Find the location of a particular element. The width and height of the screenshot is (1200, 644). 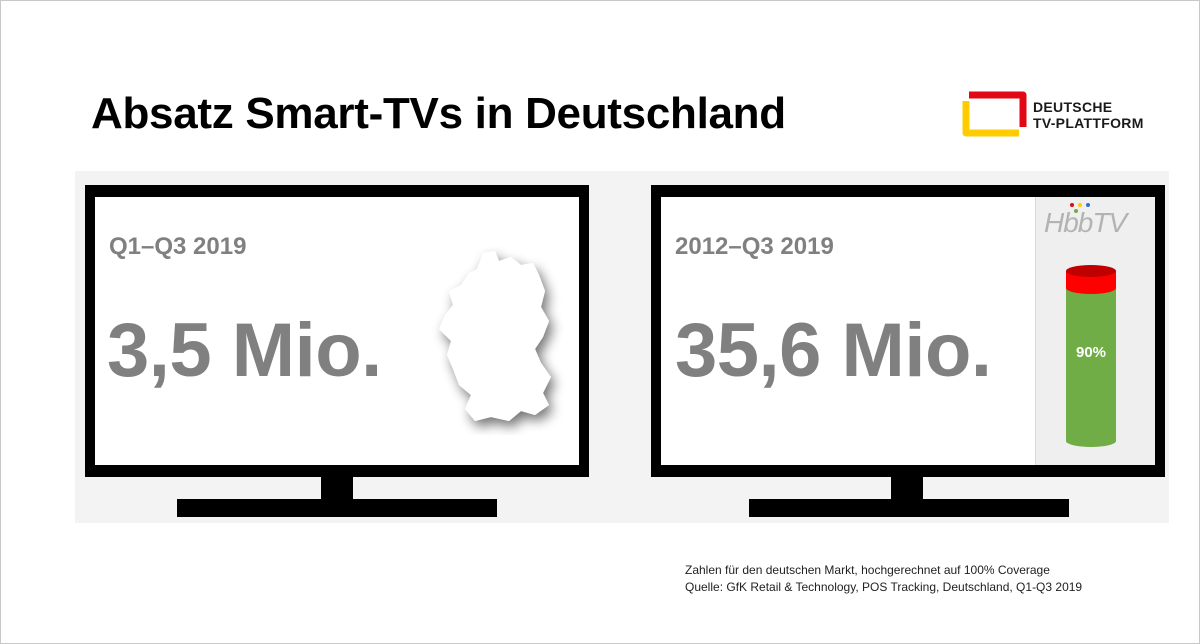

logo-text: DEUTSCHE TV-PLATTFORM is located at coordinates (1088, 115).